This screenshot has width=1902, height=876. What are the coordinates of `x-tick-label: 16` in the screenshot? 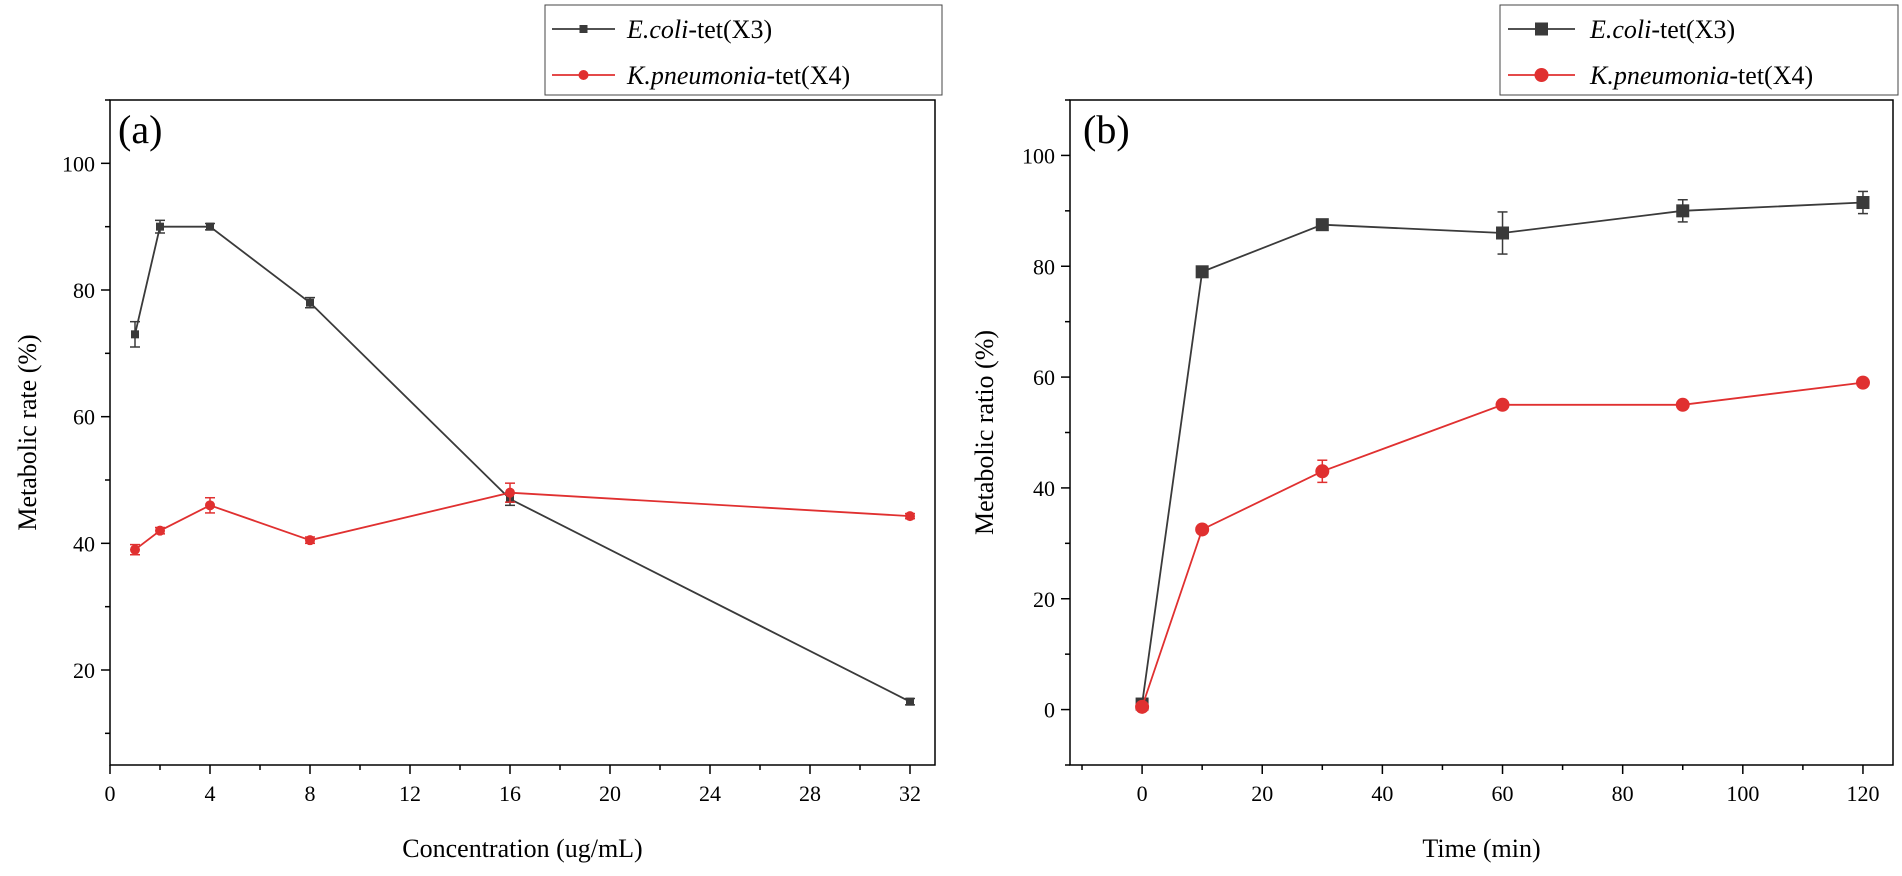 It's located at (510, 793).